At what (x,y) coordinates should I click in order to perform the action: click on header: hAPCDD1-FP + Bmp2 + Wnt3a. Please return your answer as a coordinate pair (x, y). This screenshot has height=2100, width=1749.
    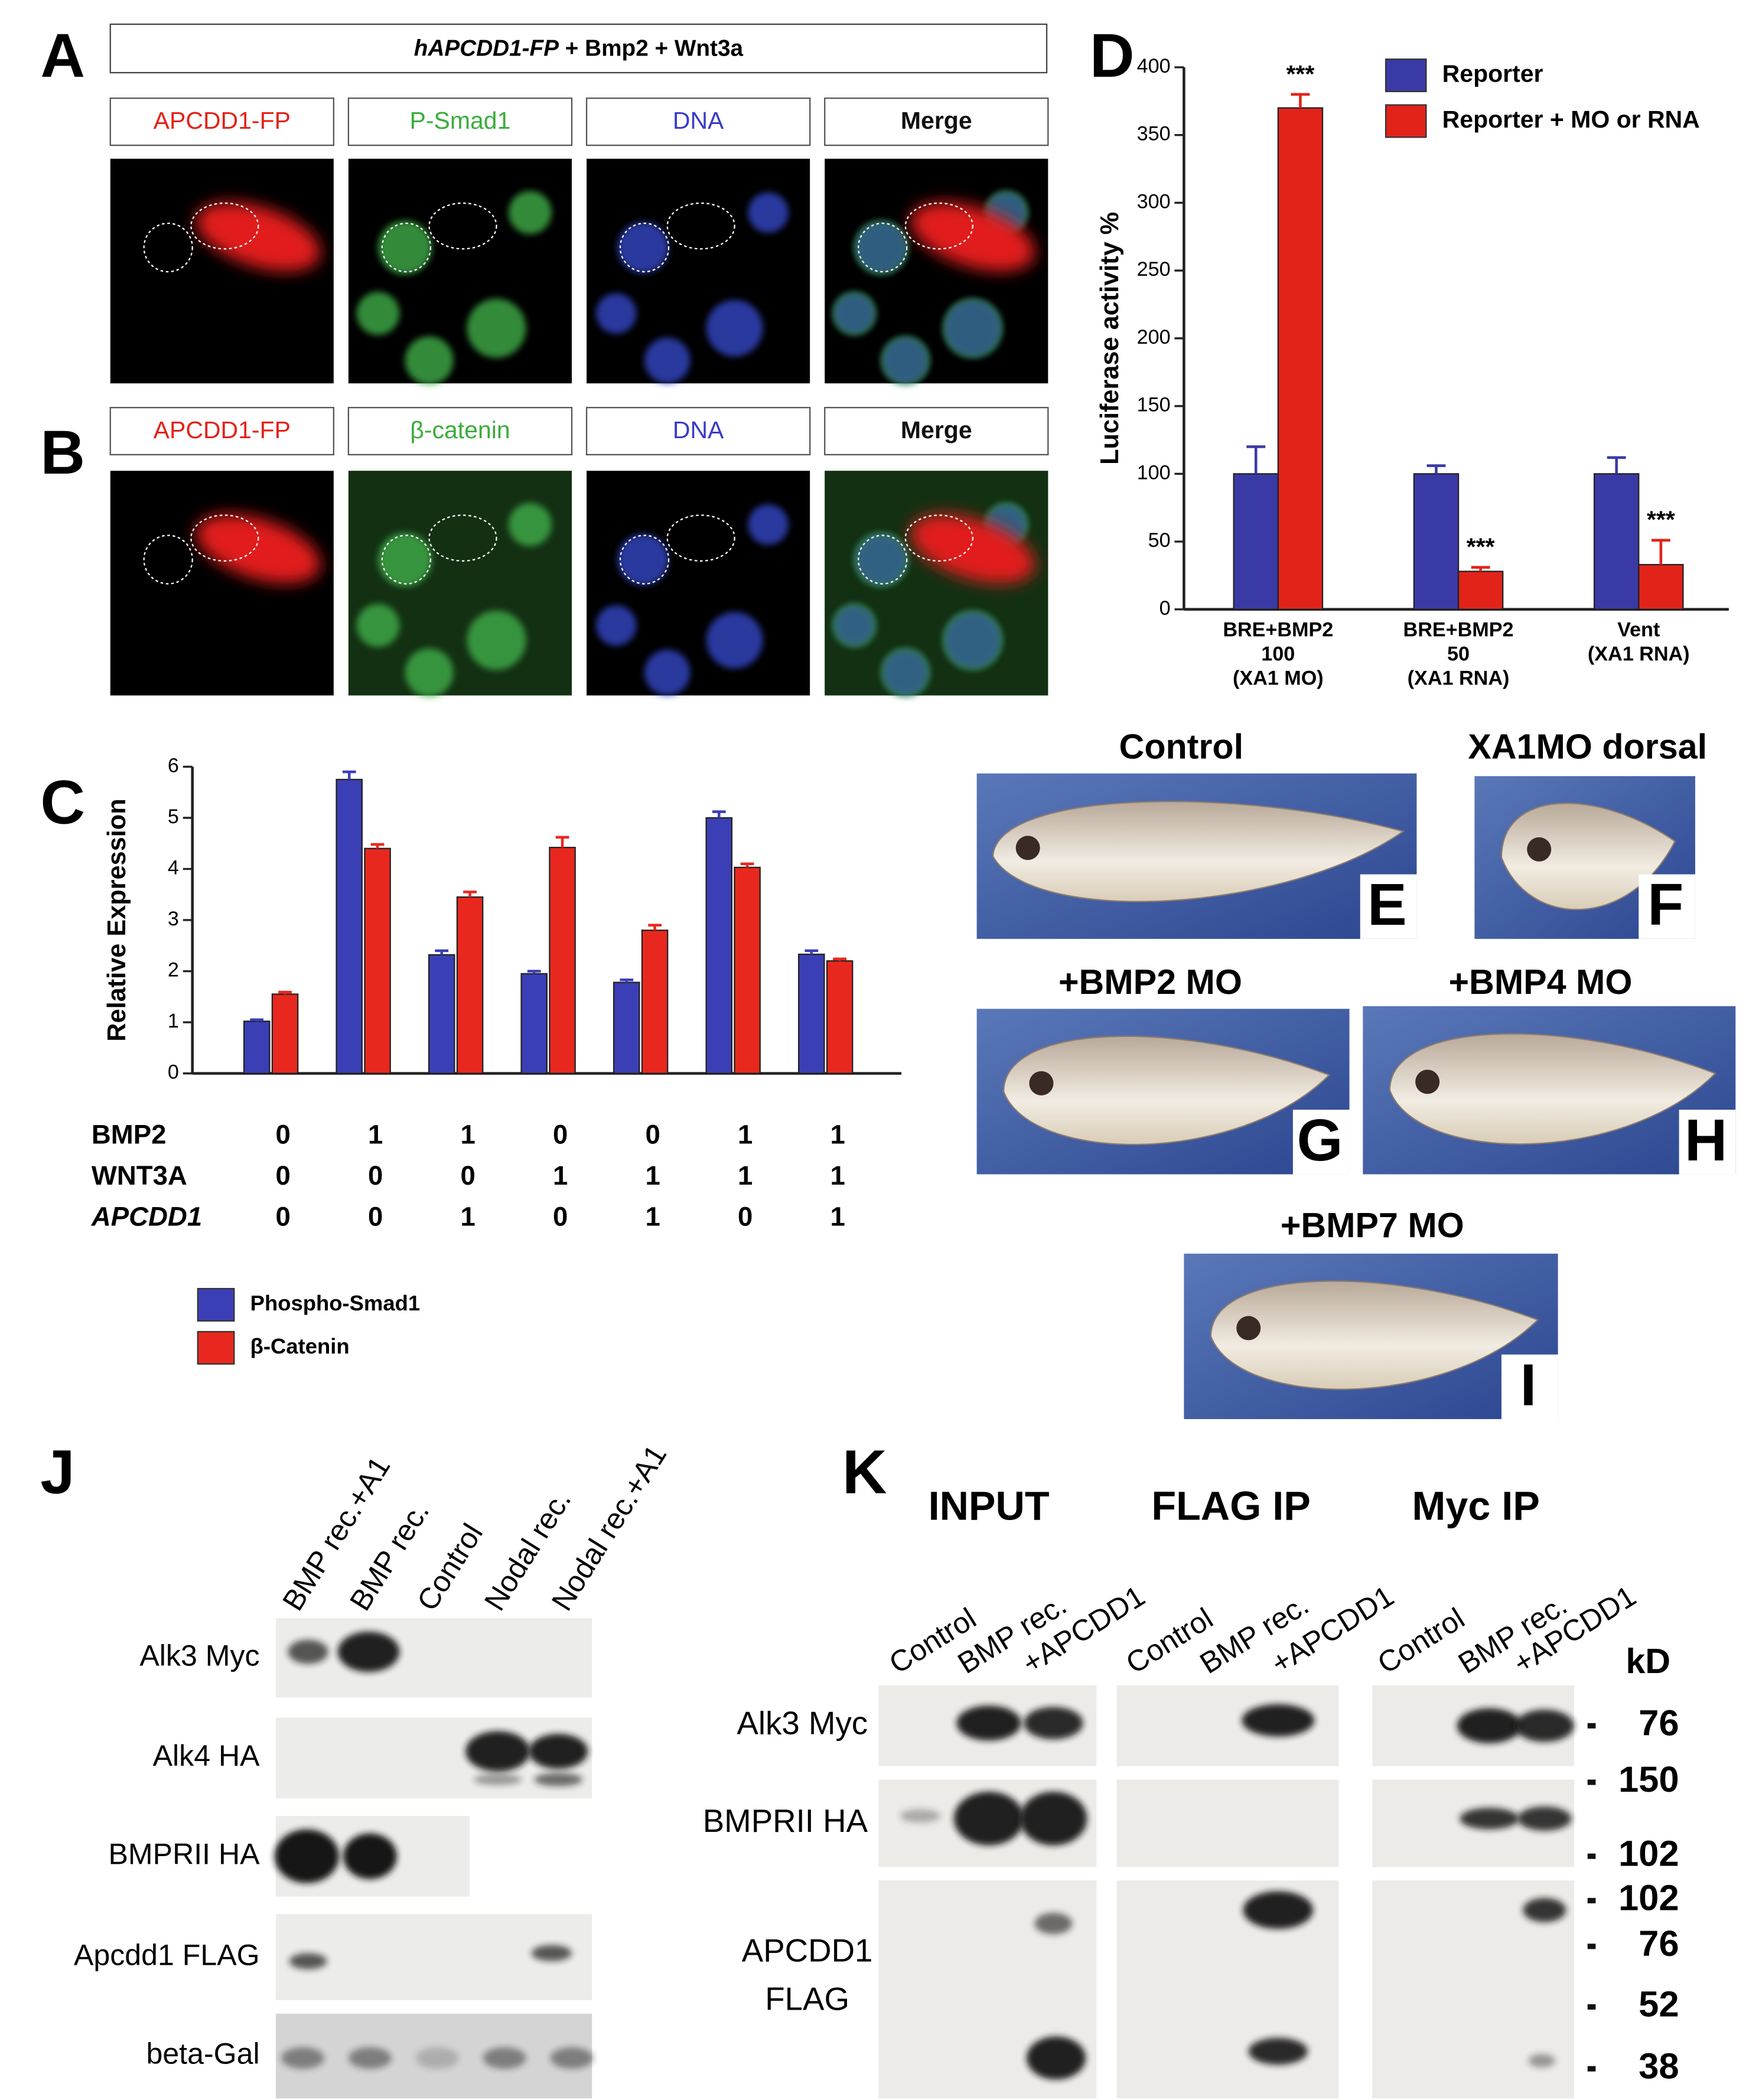
    Looking at the image, I should click on (579, 48).